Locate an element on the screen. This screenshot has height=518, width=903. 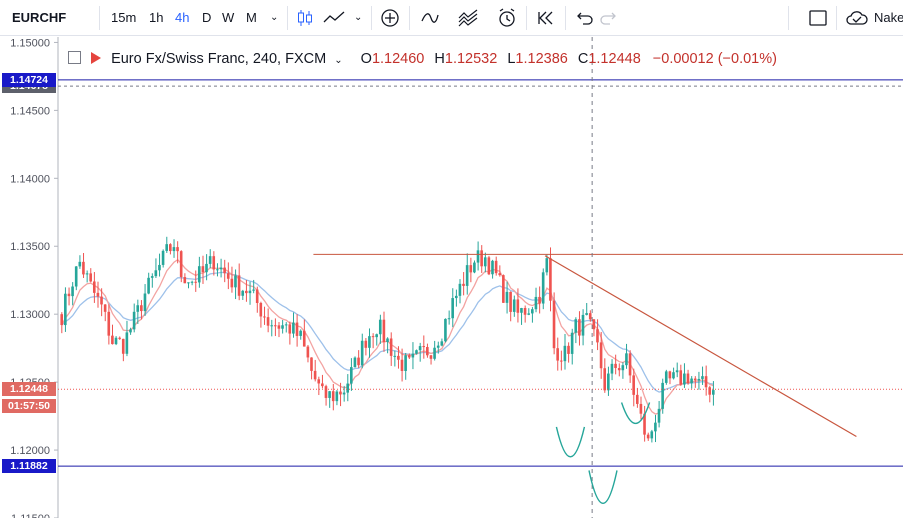
interval-15m: 15m is located at coordinates (124, 17).